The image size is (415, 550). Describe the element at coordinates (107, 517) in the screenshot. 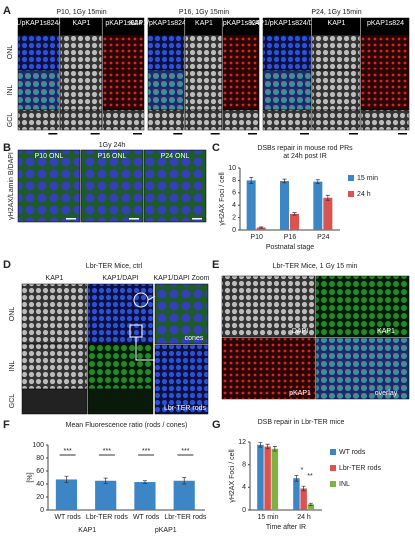

I see `x-tick-label: Lbr-TER rods` at that location.